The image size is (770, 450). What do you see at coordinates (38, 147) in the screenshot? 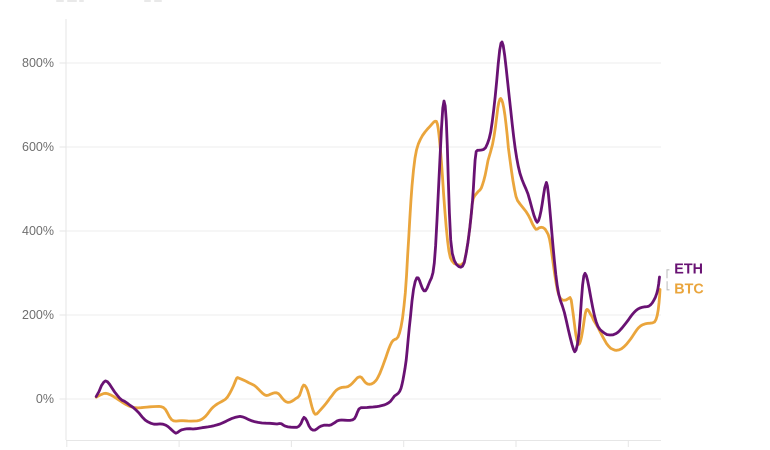
I see `svg-text: 600%` at bounding box center [38, 147].